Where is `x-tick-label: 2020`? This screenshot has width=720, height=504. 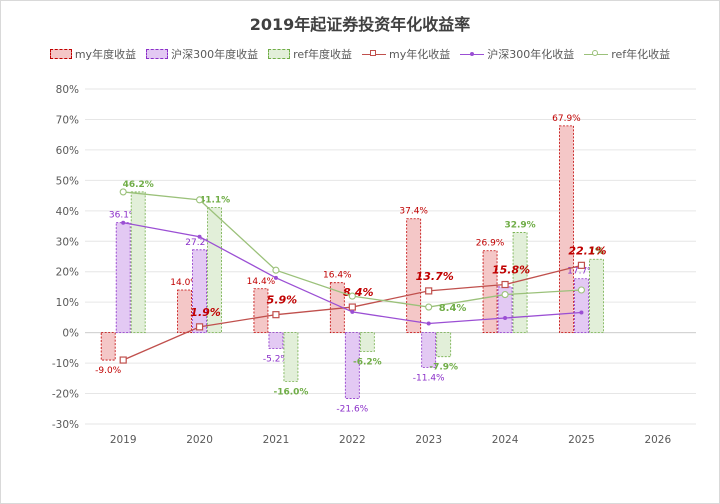
x-tick-label: 2020 is located at coordinates (199, 440).